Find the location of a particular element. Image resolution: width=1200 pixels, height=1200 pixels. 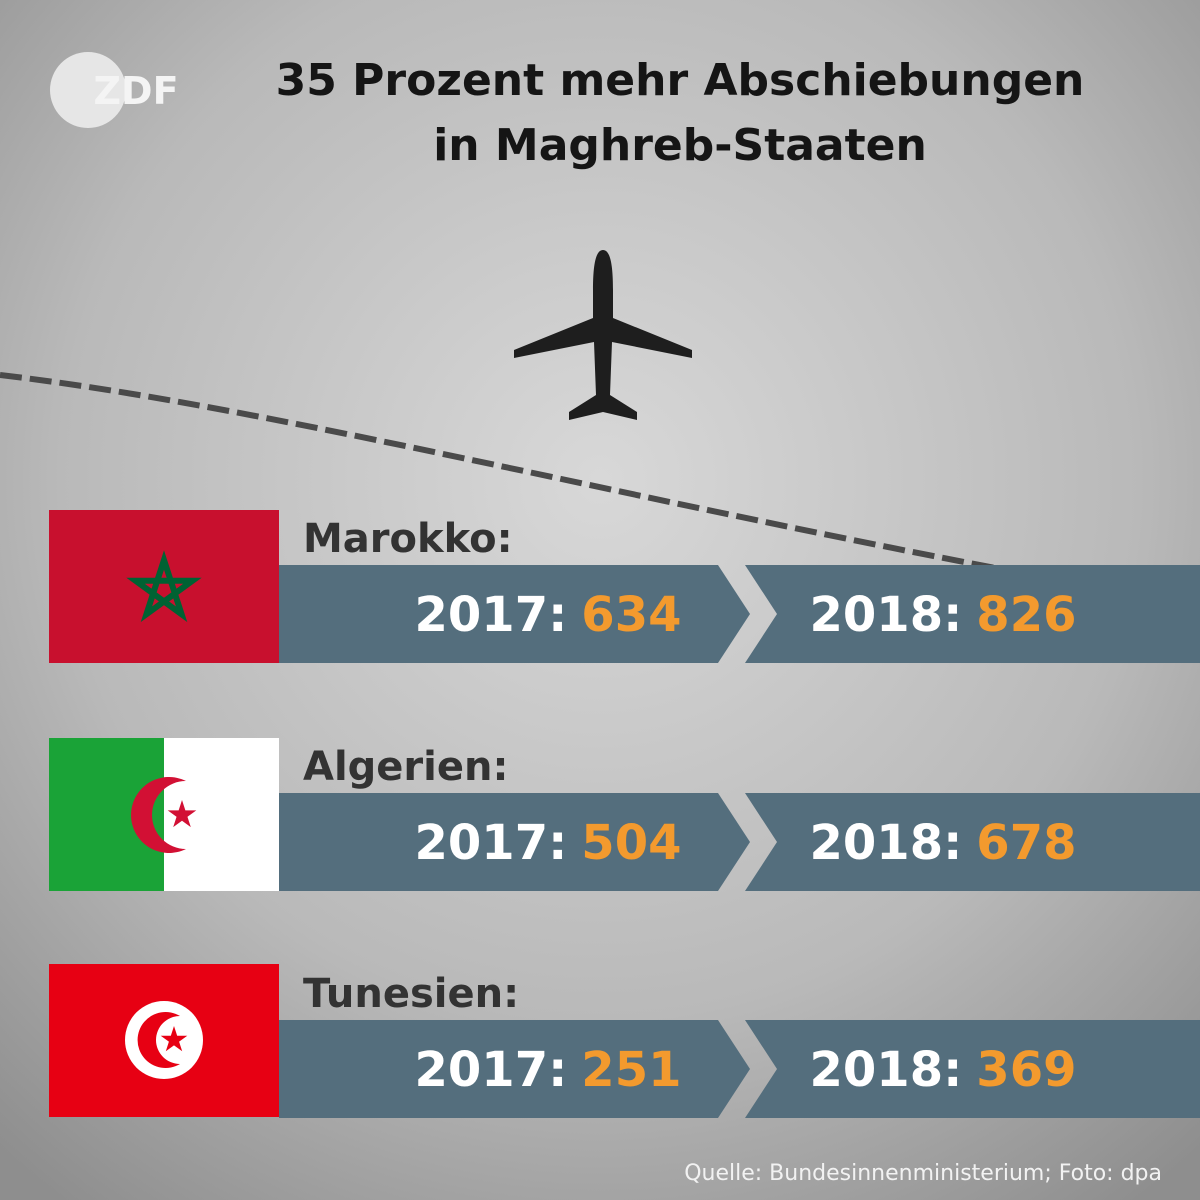

entry: 2018: 826 is located at coordinates (943, 615).